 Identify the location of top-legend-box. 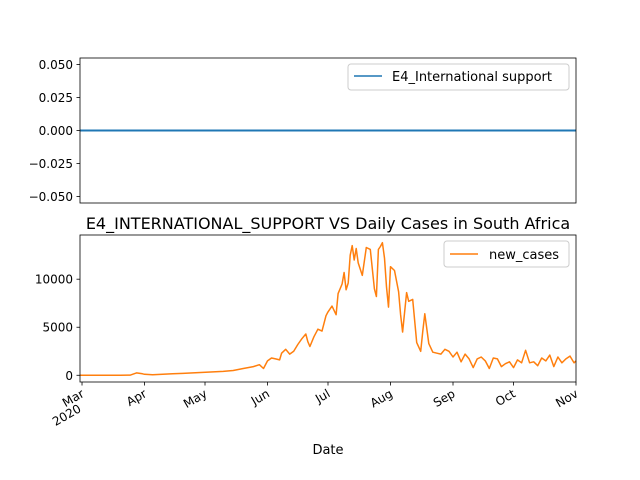
(458, 77).